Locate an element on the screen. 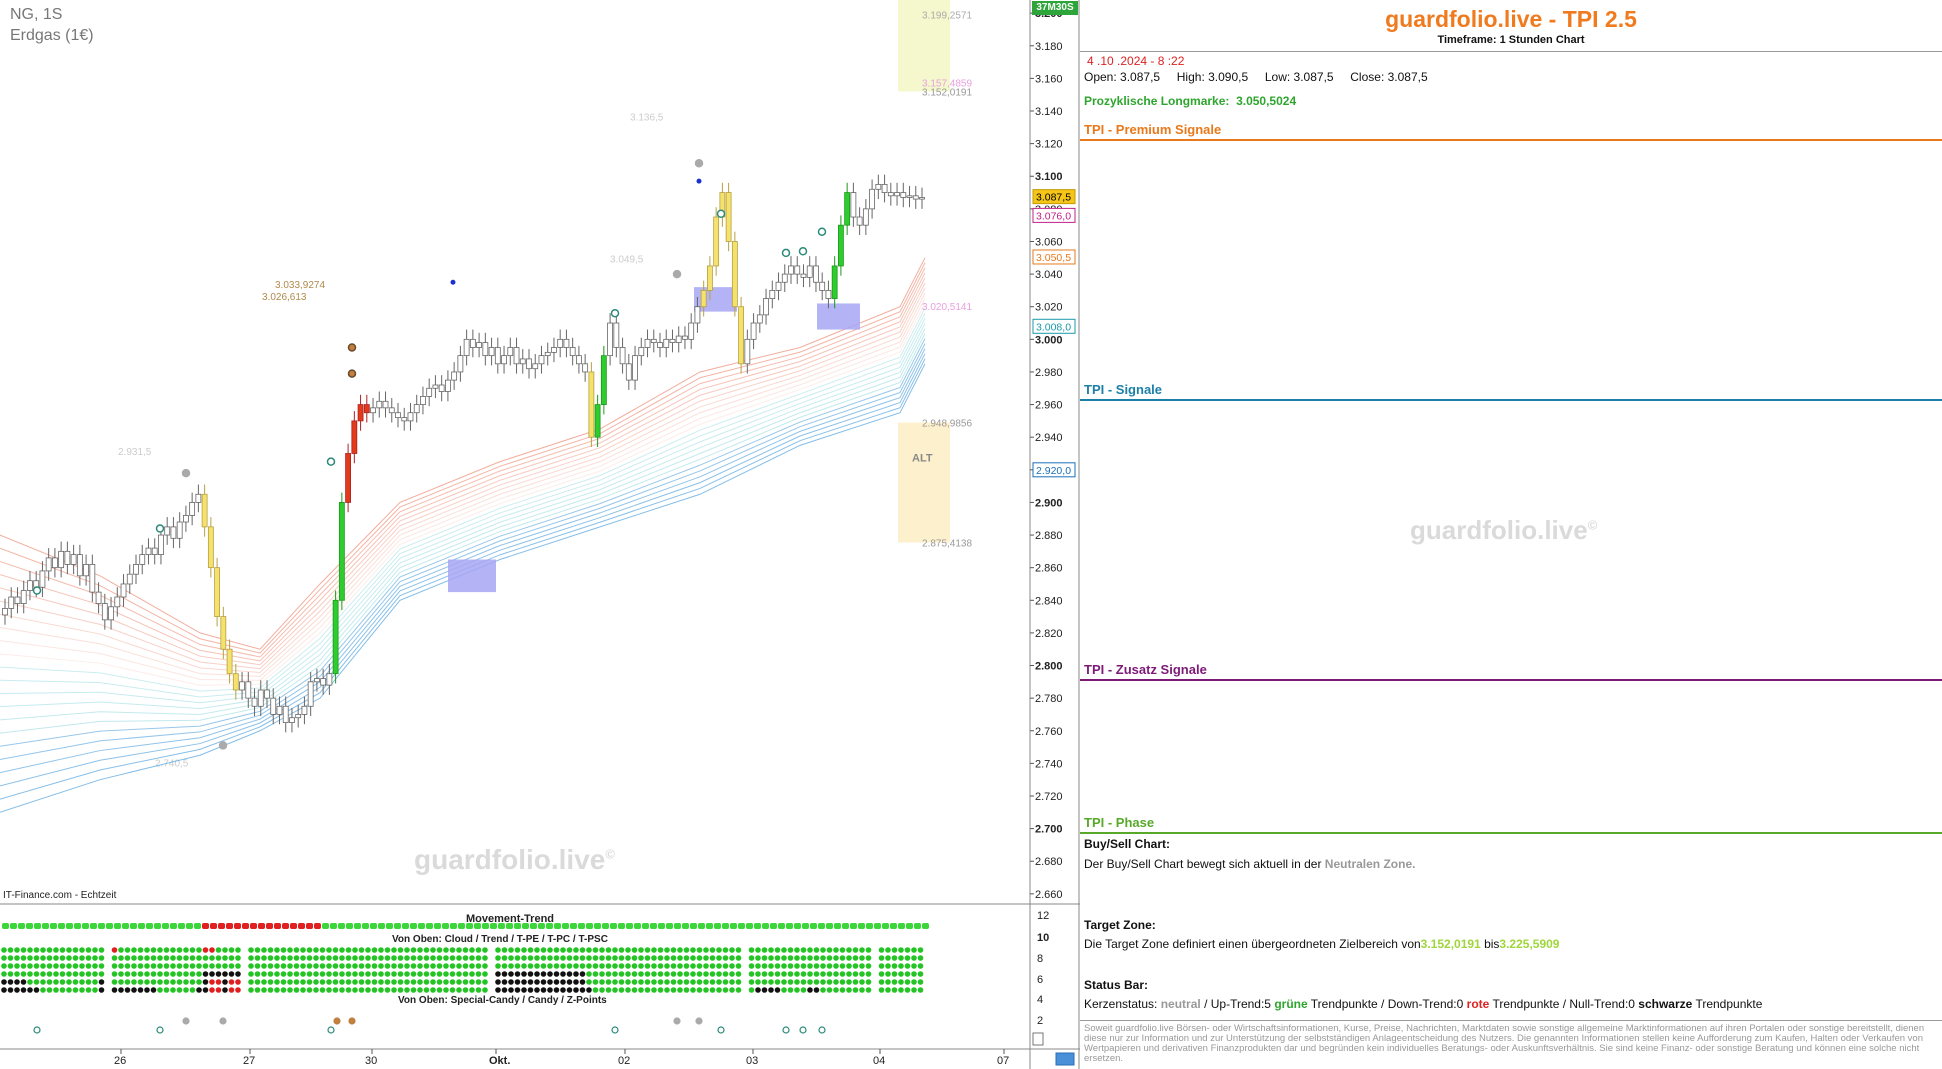 The image size is (1942, 1069). chart-watermark: guardfolio.live© is located at coordinates (514, 859).